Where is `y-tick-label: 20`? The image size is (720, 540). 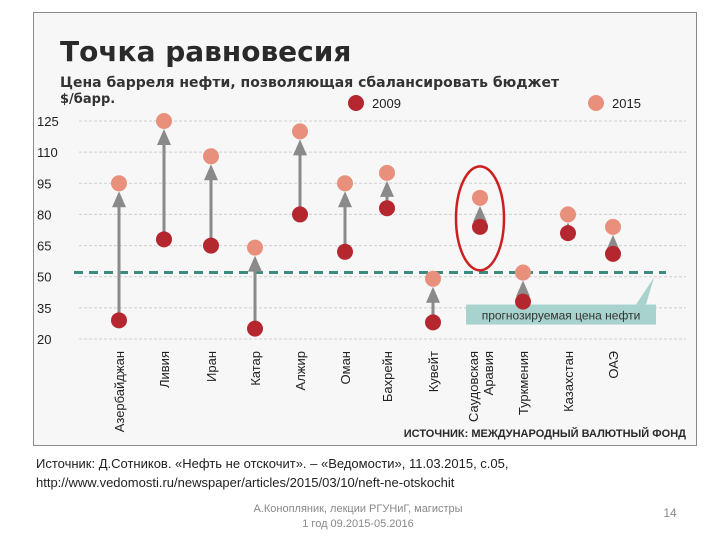
y-tick-label: 20 is located at coordinates (44, 339).